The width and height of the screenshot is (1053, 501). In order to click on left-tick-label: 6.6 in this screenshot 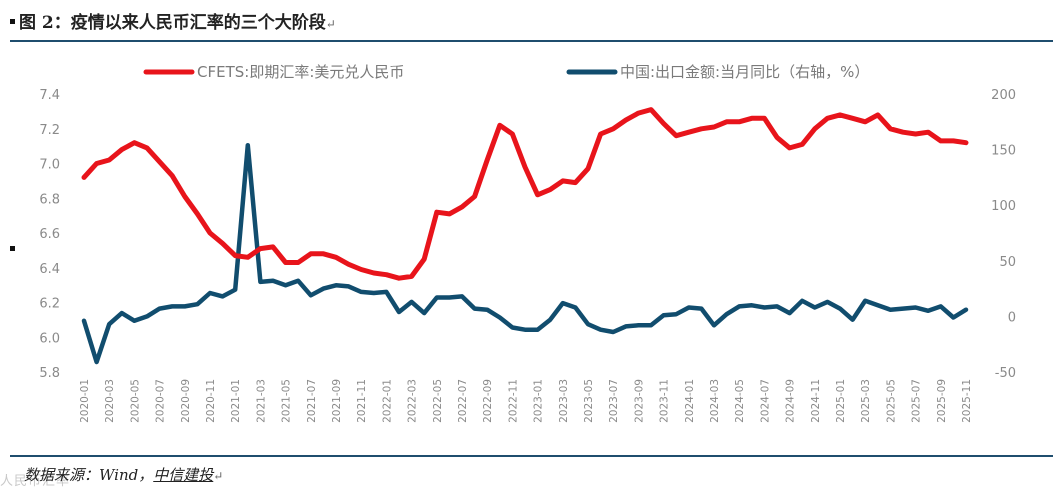, I will do `click(49, 234)`.